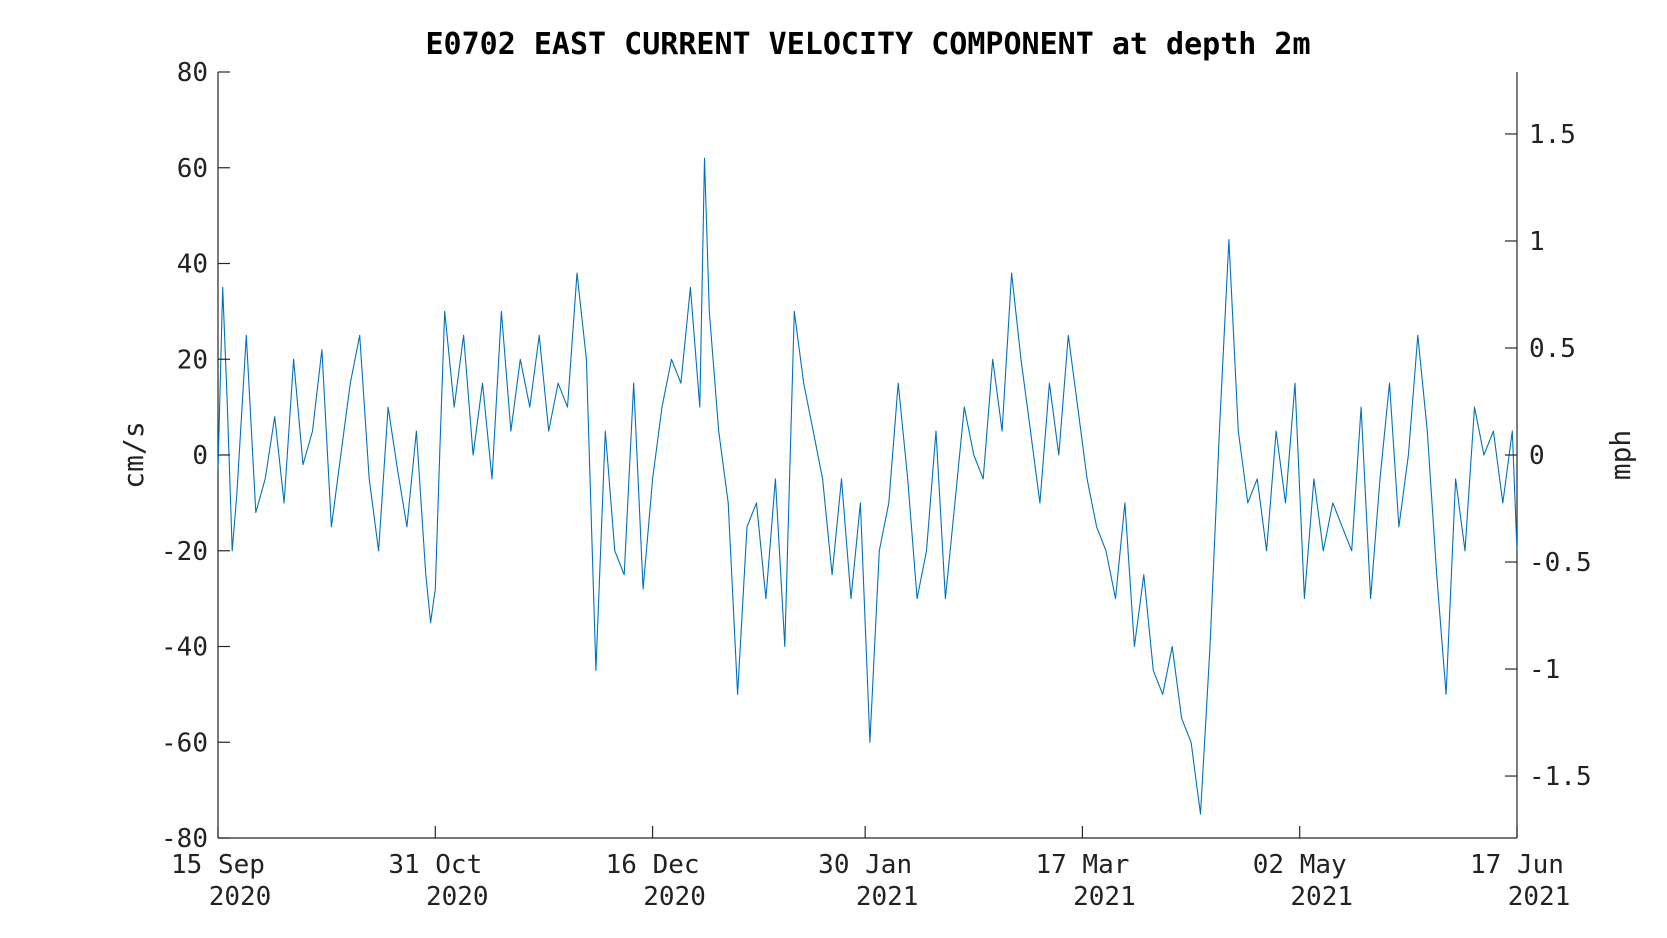  I want to click on y-tick-label-left: 20, so click(192, 360).